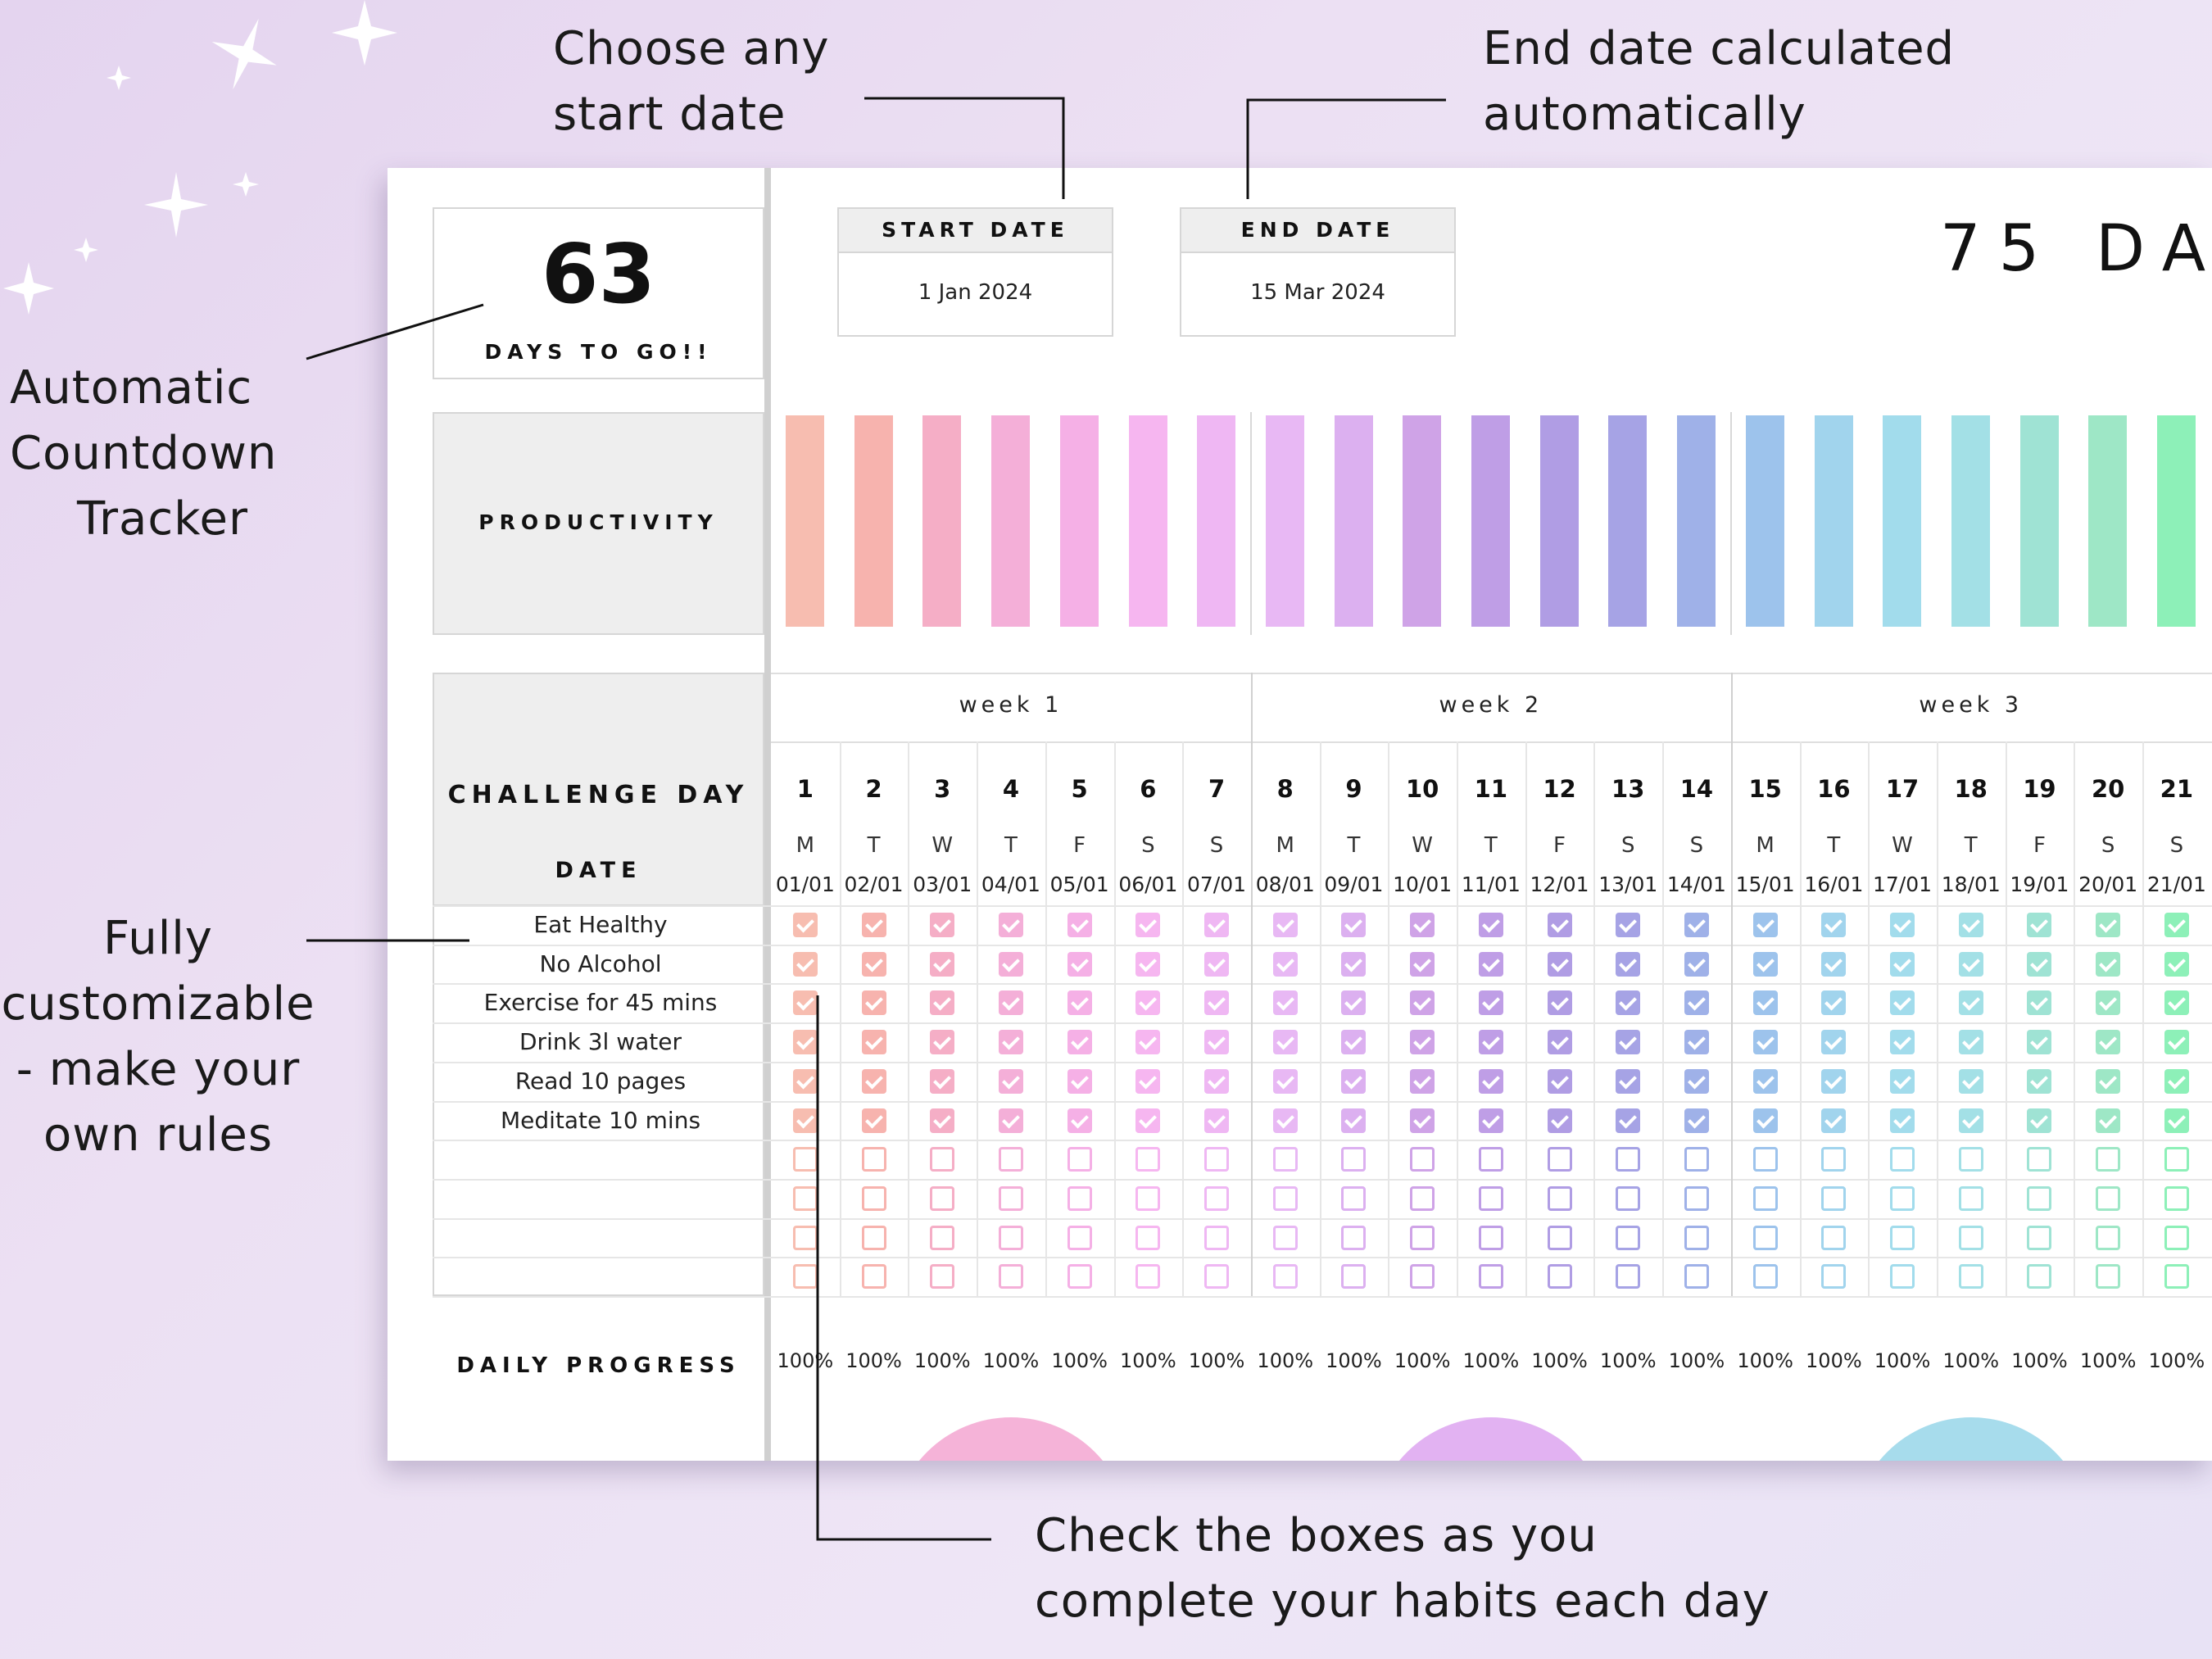 This screenshot has width=2212, height=1659. I want to click on habit-name: Meditate 10 mins, so click(600, 1120).